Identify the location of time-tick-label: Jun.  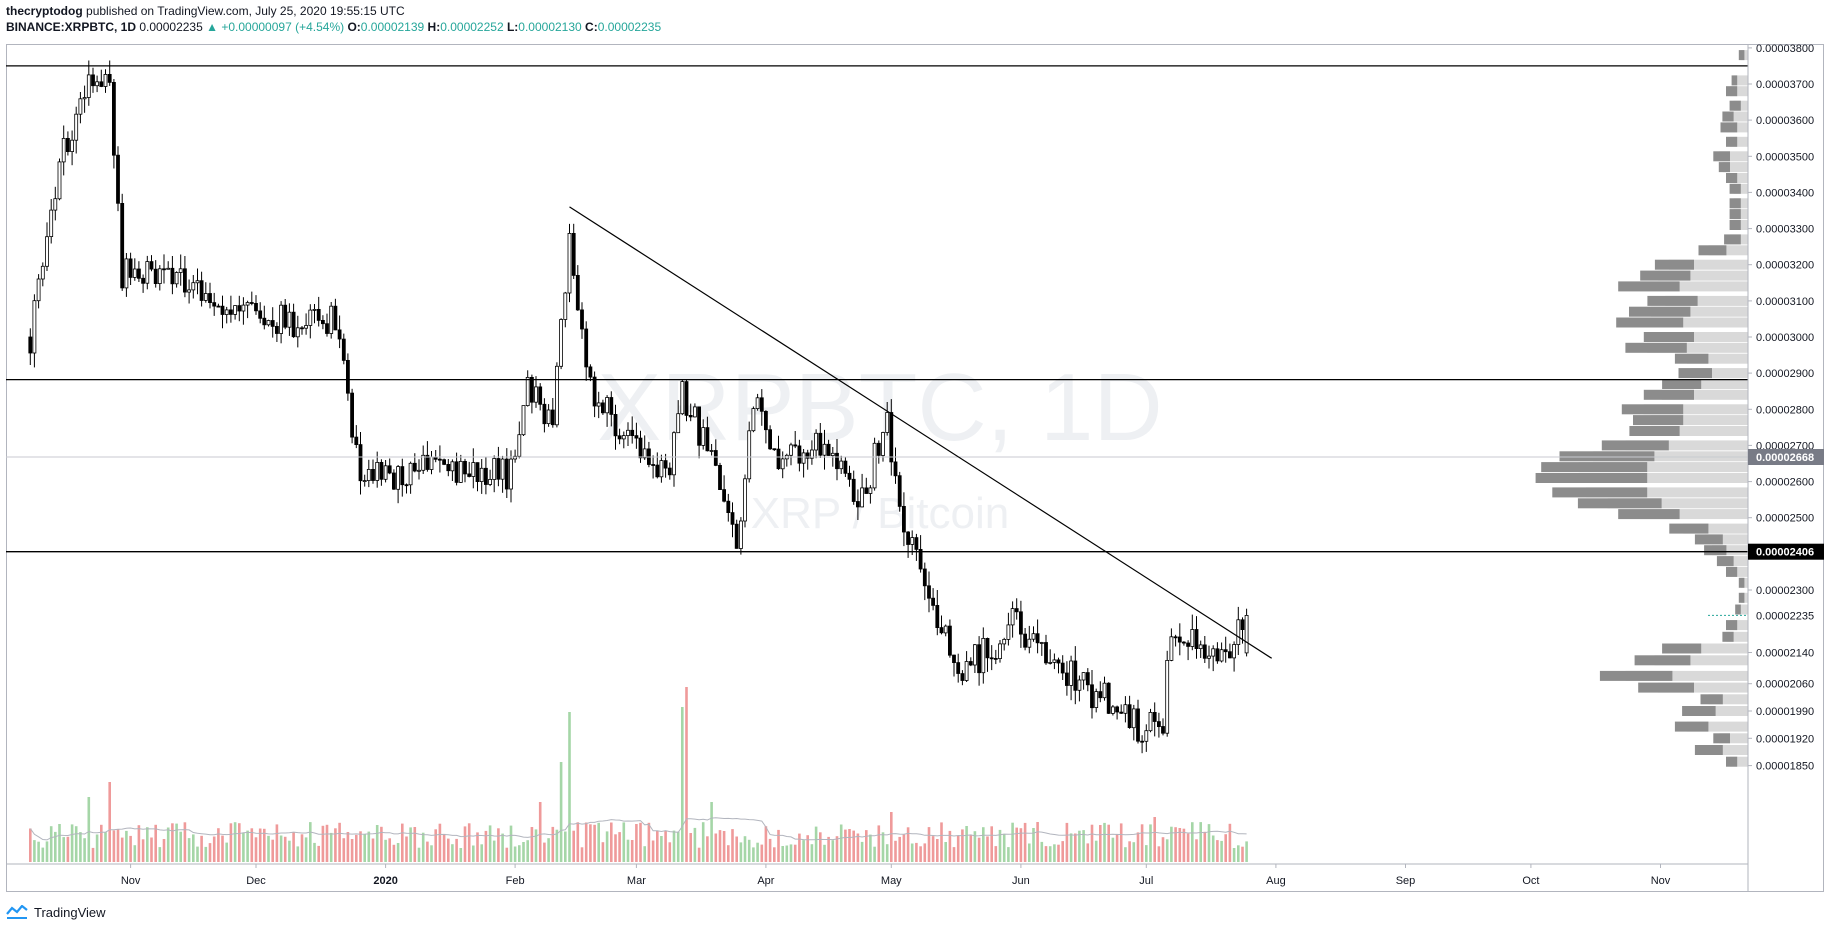
(1021, 881).